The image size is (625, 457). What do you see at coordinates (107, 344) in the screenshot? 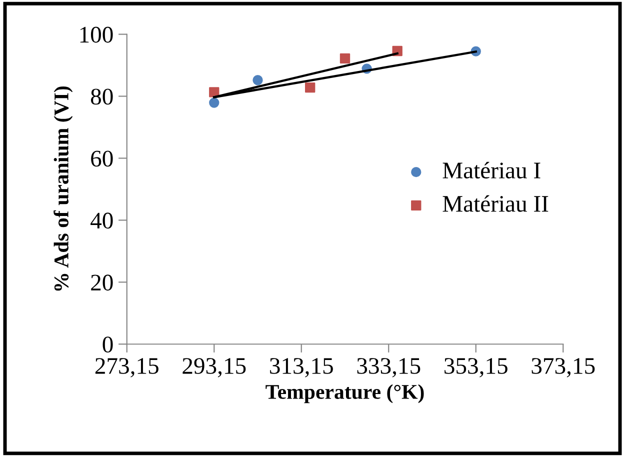
I see `y-tick-label: 0` at bounding box center [107, 344].